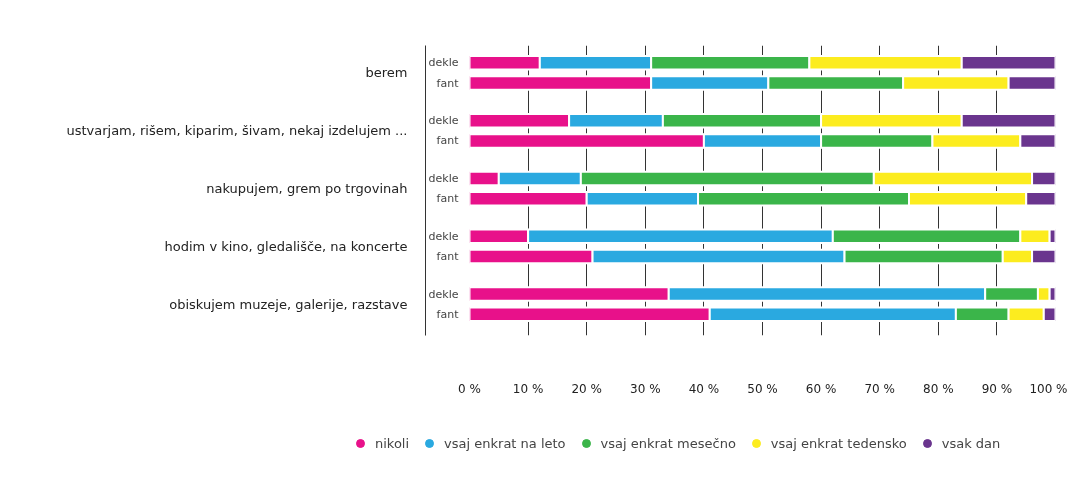 This screenshot has width=1067, height=502. Describe the element at coordinates (838, 443) in the screenshot. I see `legend-label: vsaj enkrat tedensko` at that location.